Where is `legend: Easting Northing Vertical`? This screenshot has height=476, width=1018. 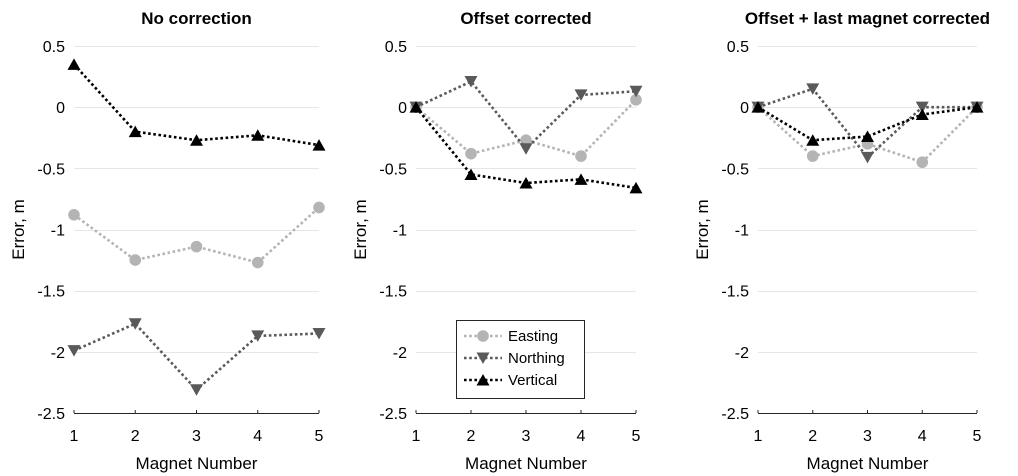 legend: Easting Northing Vertical is located at coordinates (520, 359).